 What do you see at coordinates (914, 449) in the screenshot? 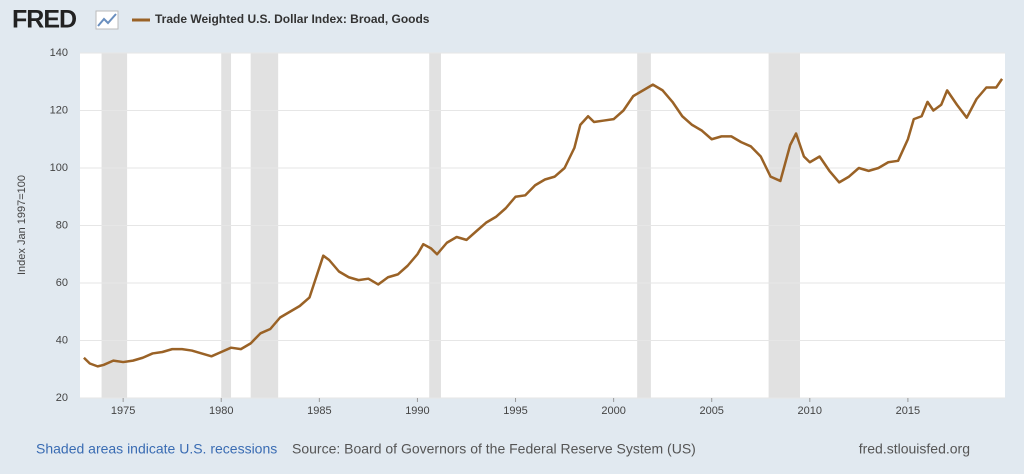
I see `site: fred.stlouisfed.org` at bounding box center [914, 449].